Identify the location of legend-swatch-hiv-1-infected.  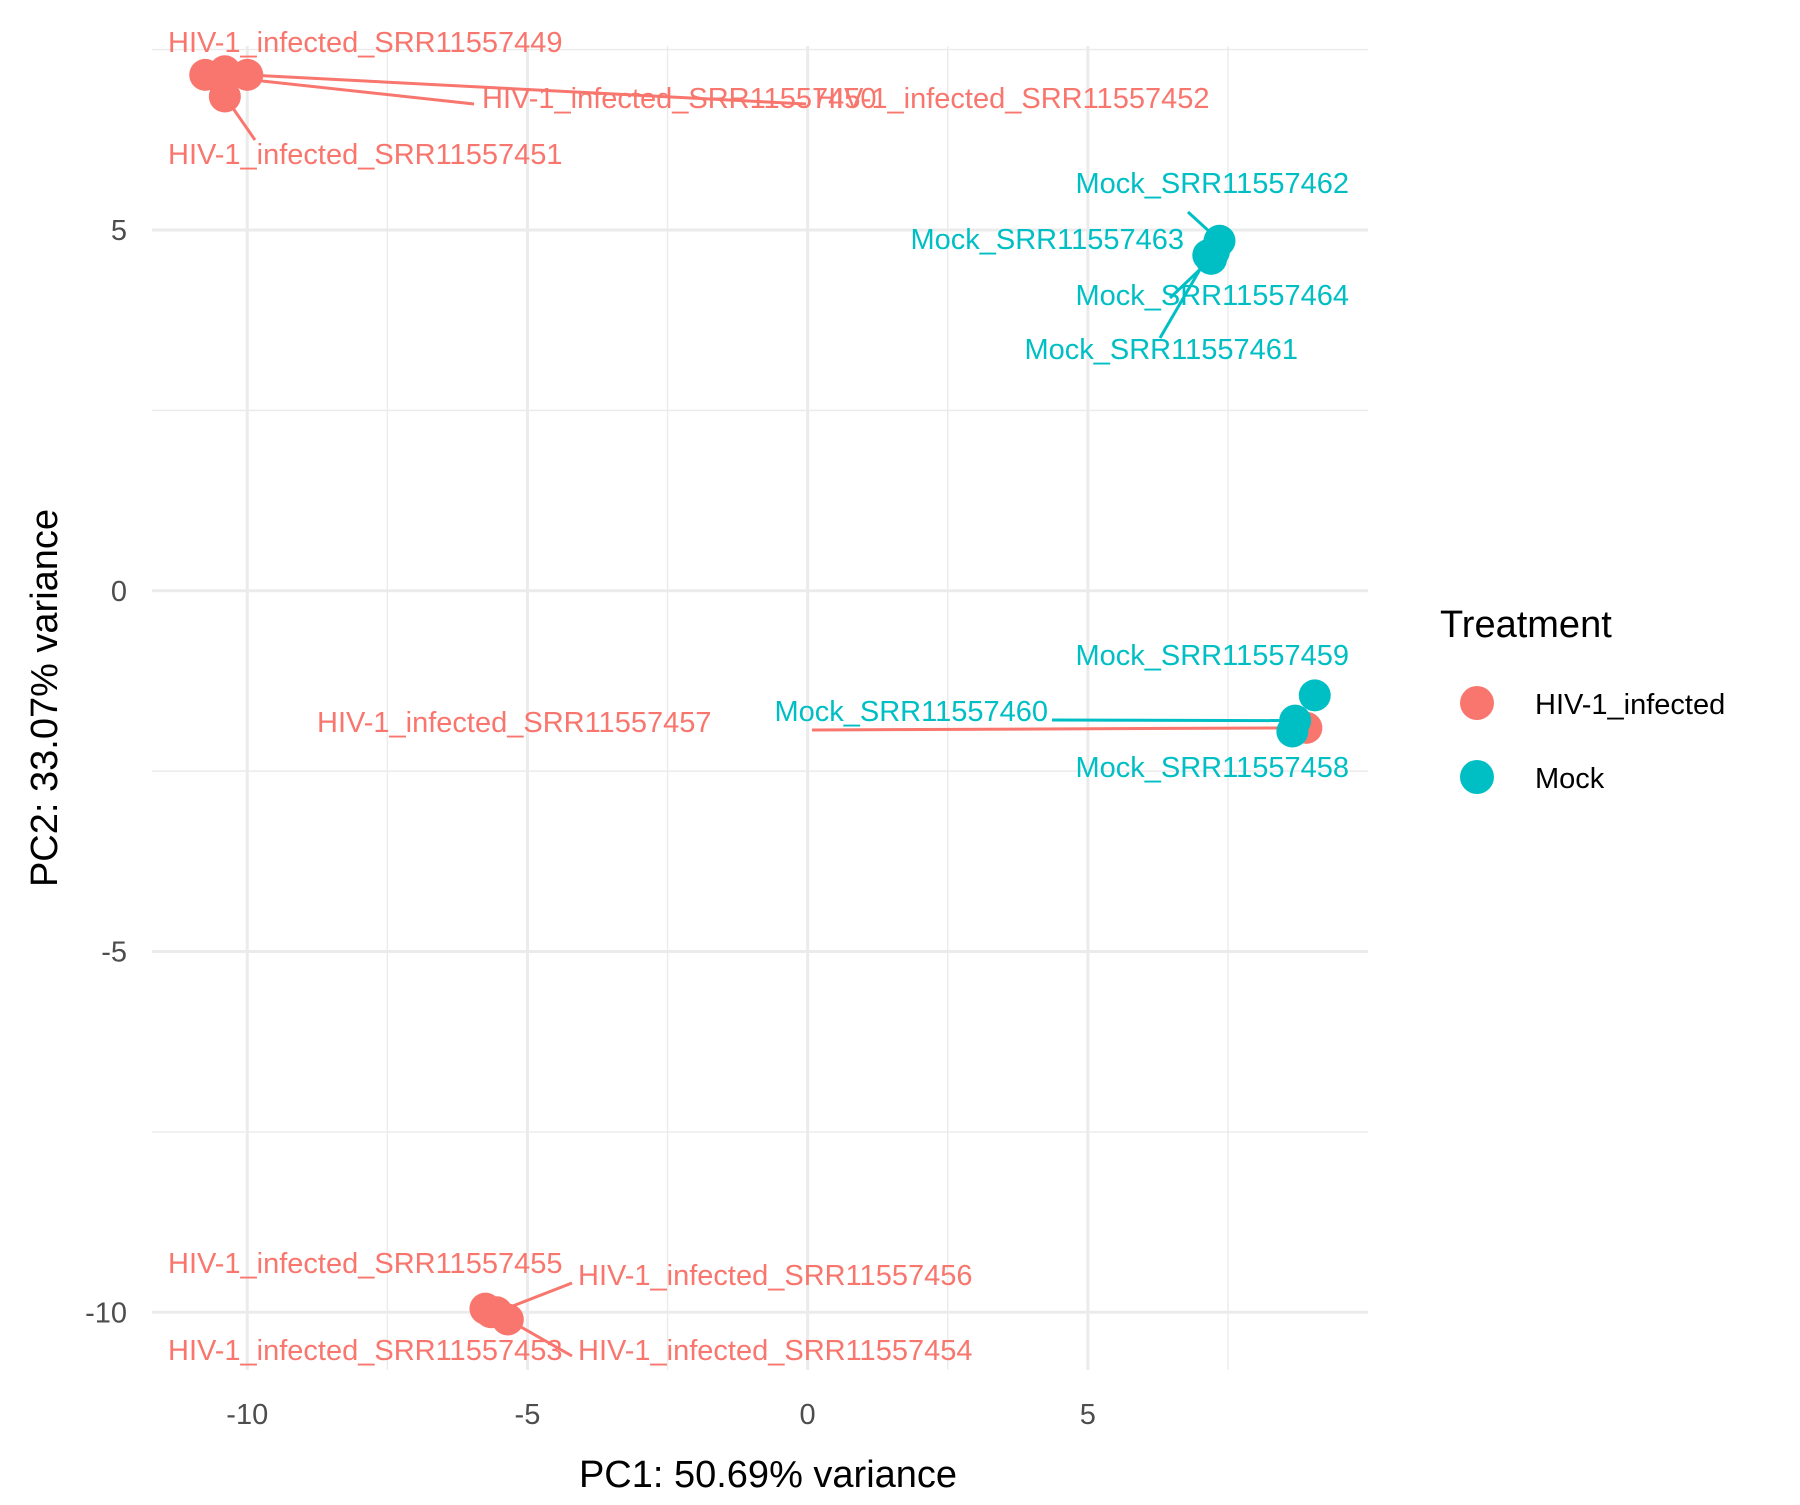
(1477, 703).